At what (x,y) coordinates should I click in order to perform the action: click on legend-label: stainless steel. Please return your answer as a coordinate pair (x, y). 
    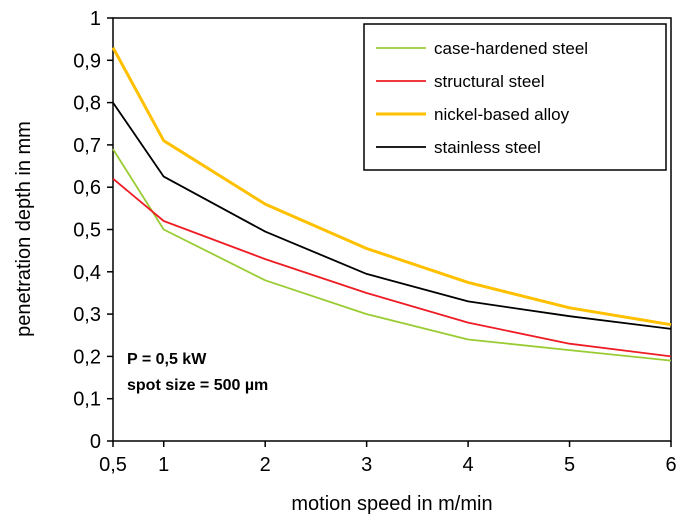
    Looking at the image, I should click on (487, 147).